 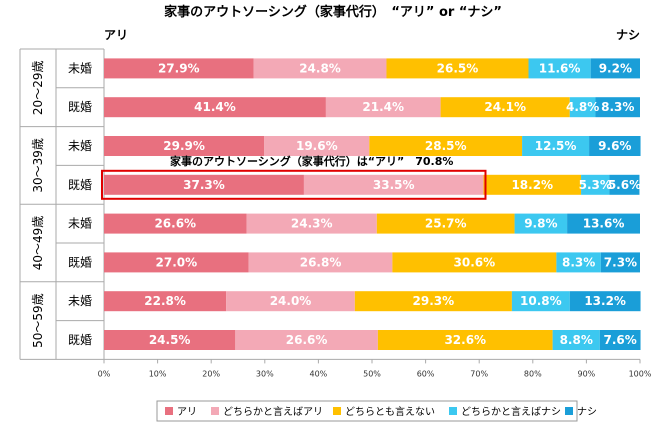 I want to click on legend-label: アリ, so click(x=187, y=412).